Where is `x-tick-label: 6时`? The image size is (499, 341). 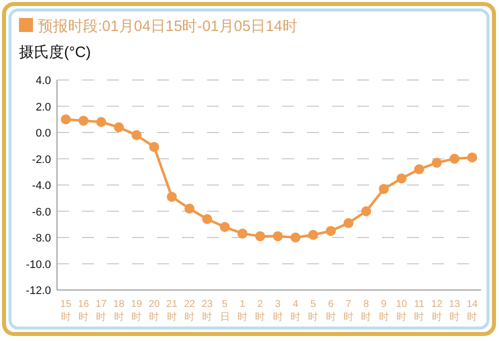
x-tick-label: 6时 is located at coordinates (331, 311).